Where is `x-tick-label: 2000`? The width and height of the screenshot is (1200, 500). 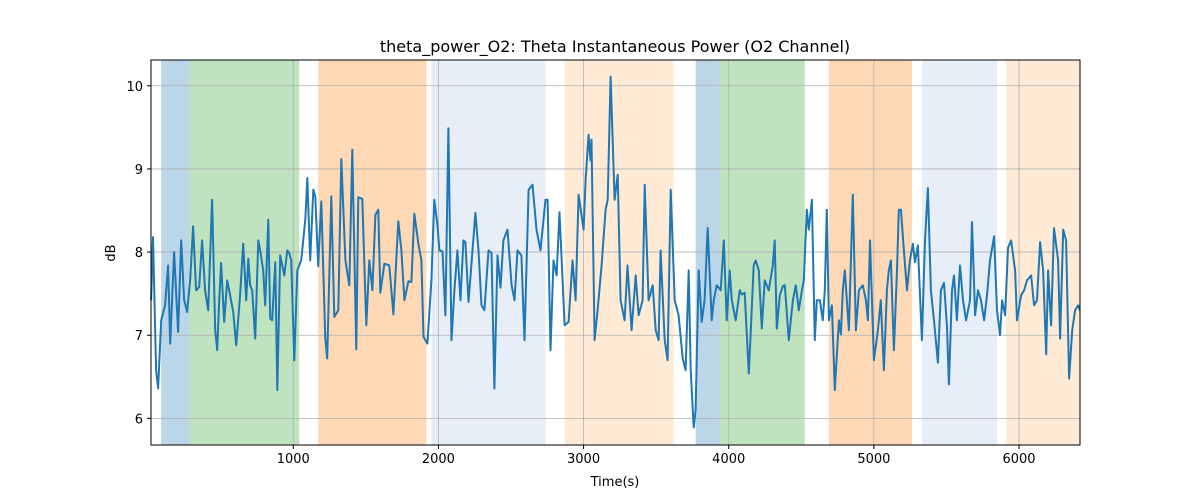
x-tick-label: 2000 is located at coordinates (438, 459).